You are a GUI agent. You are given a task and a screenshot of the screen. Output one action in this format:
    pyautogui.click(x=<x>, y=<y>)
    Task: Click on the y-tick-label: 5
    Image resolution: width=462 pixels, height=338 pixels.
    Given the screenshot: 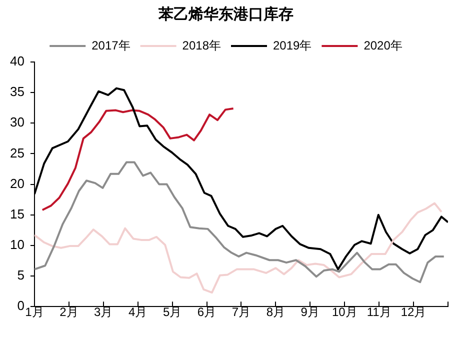 What is the action you would take?
    pyautogui.click(x=20, y=275)
    